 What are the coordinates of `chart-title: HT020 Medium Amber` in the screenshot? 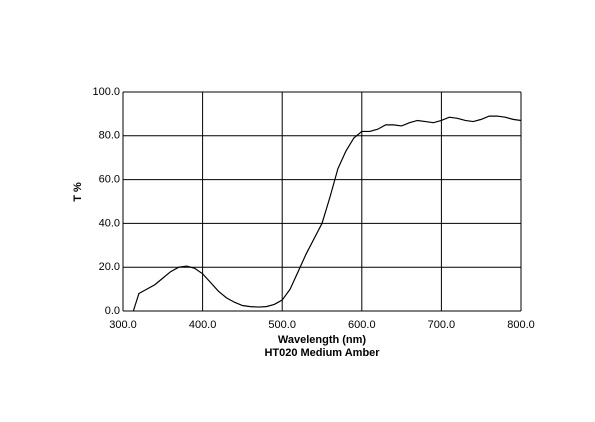 It's located at (322, 353).